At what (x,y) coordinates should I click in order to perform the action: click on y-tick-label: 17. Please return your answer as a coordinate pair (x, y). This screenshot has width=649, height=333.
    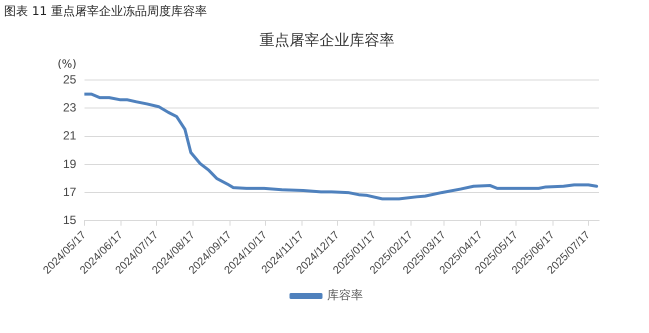
    Looking at the image, I should click on (69, 191).